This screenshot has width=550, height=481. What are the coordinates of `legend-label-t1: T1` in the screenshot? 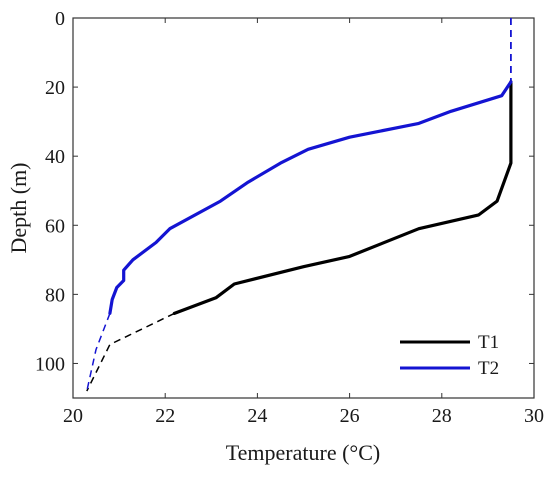 It's located at (488, 342).